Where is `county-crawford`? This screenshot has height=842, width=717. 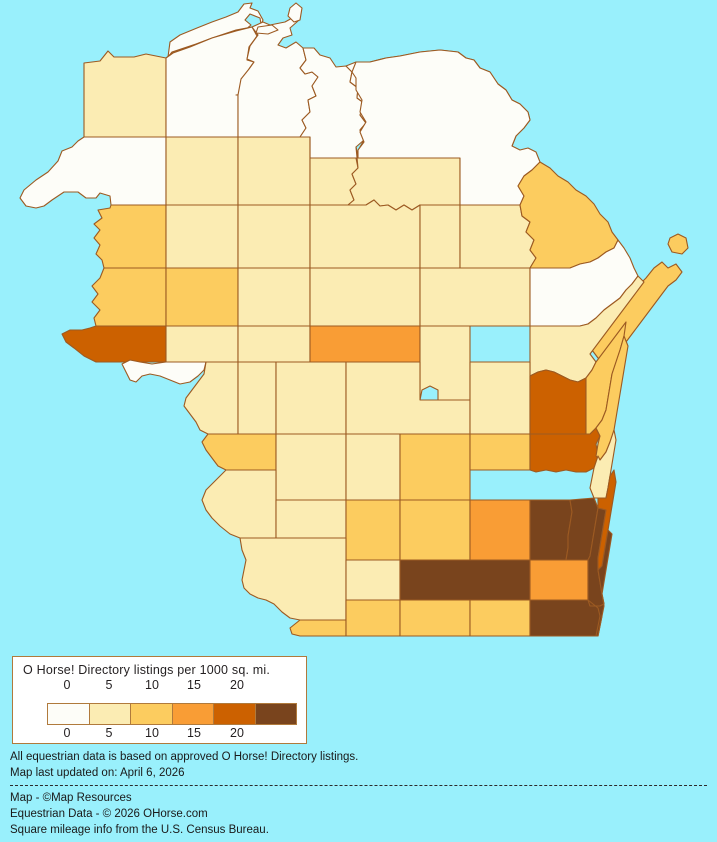 county-crawford is located at coordinates (293, 579).